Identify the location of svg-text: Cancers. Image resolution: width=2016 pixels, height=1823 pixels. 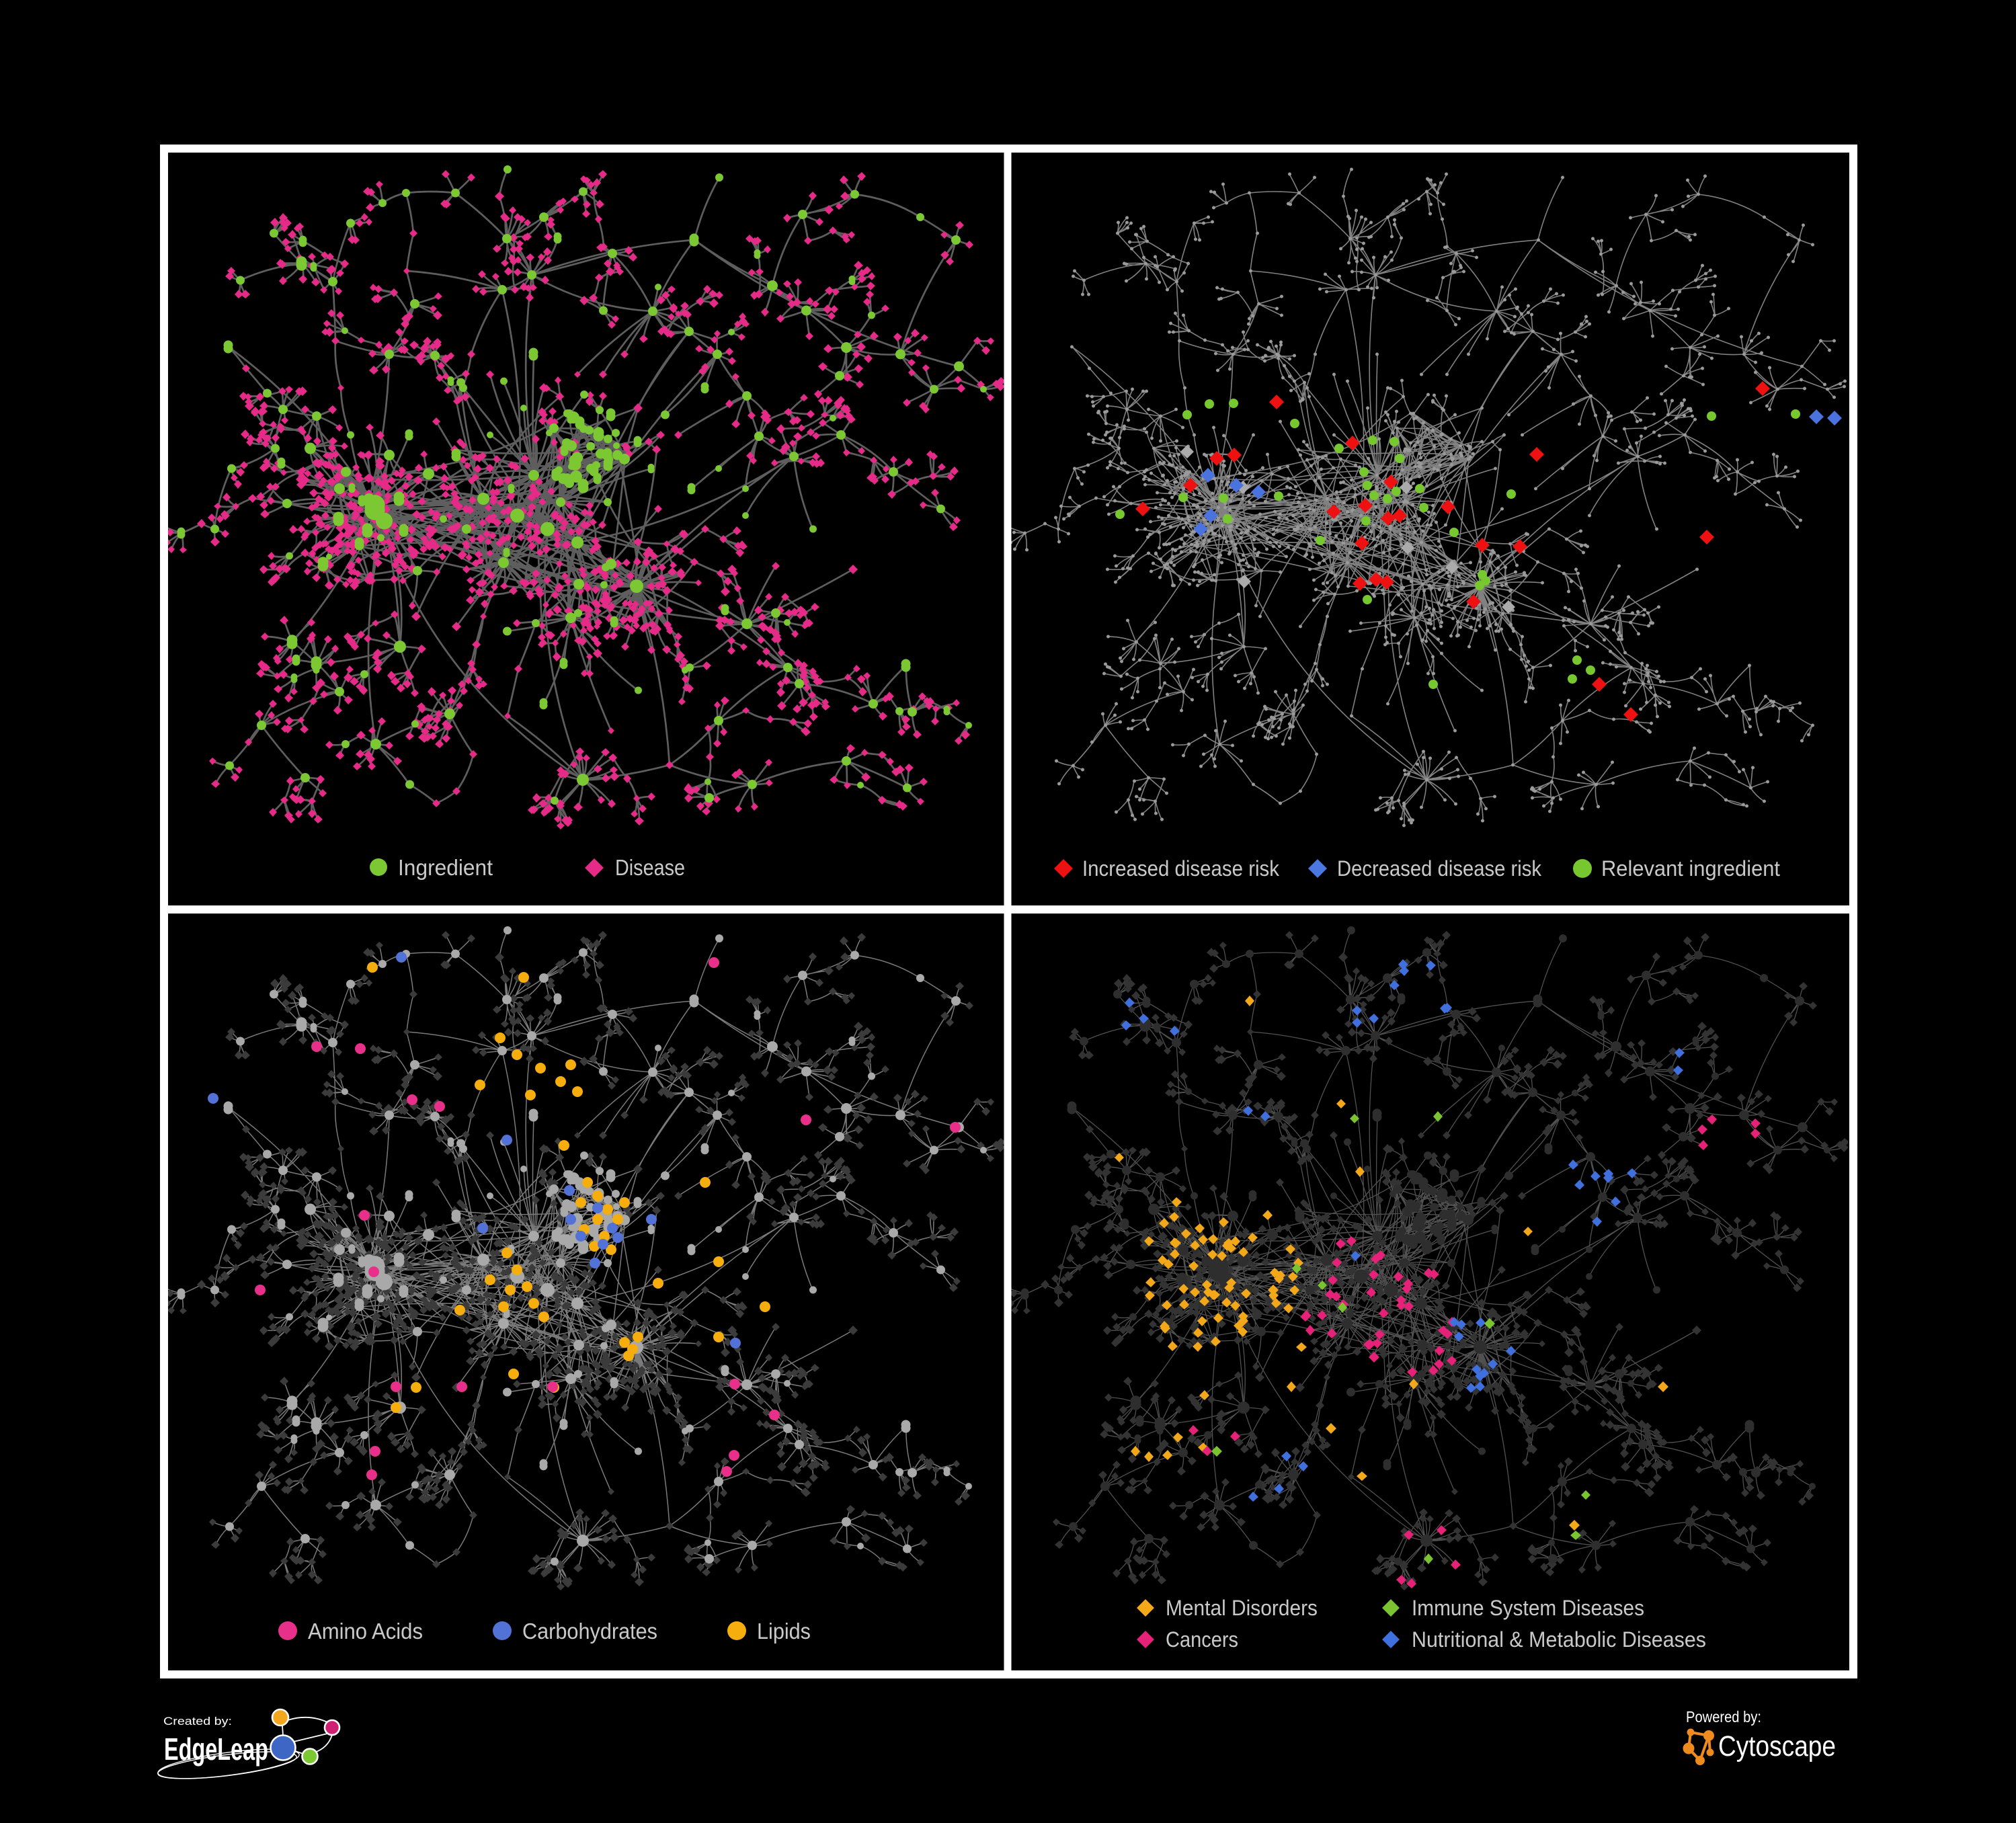
(1202, 1640).